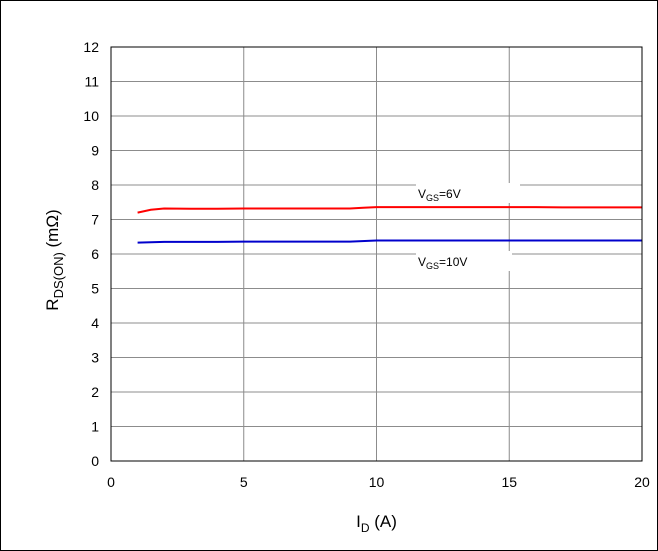 Image resolution: width=658 pixels, height=551 pixels. I want to click on y-tick-label: 11, so click(91, 82).